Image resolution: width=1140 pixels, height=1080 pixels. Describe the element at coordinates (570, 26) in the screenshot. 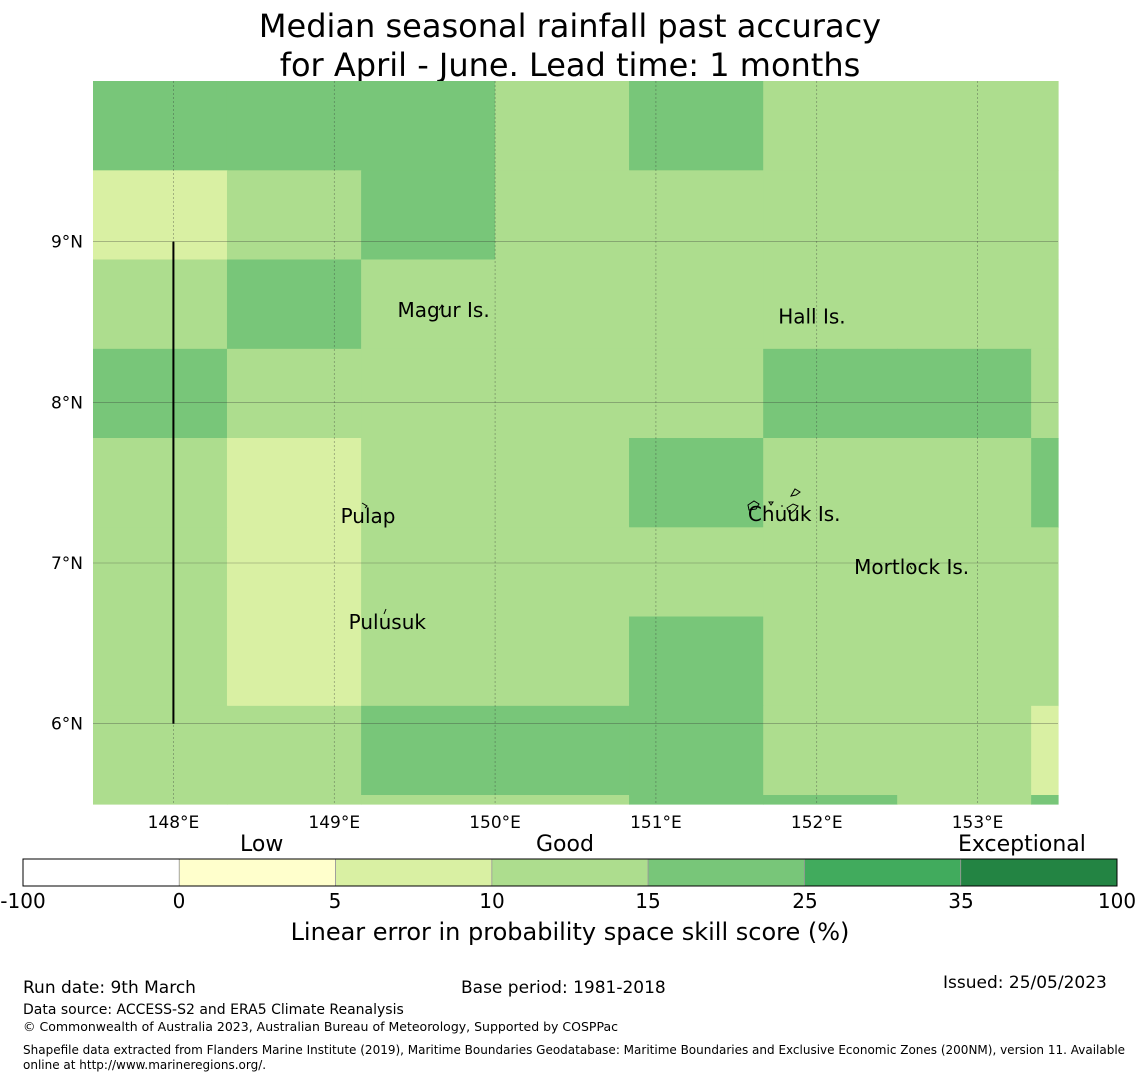

I see `map-title-line-1: Median seasonal rainfall past accuracy` at that location.